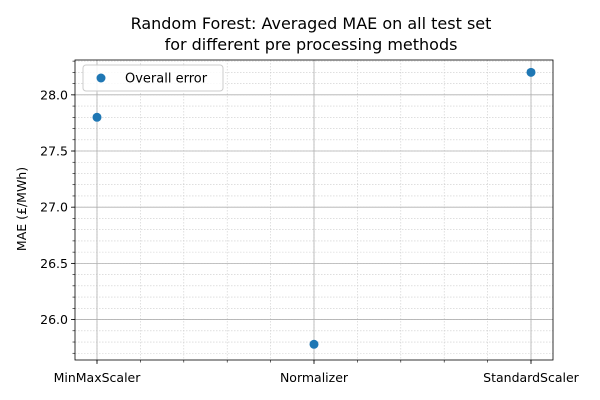  Describe the element at coordinates (21, 209) in the screenshot. I see `y-axis-label: MAE (£/MWh)` at that location.